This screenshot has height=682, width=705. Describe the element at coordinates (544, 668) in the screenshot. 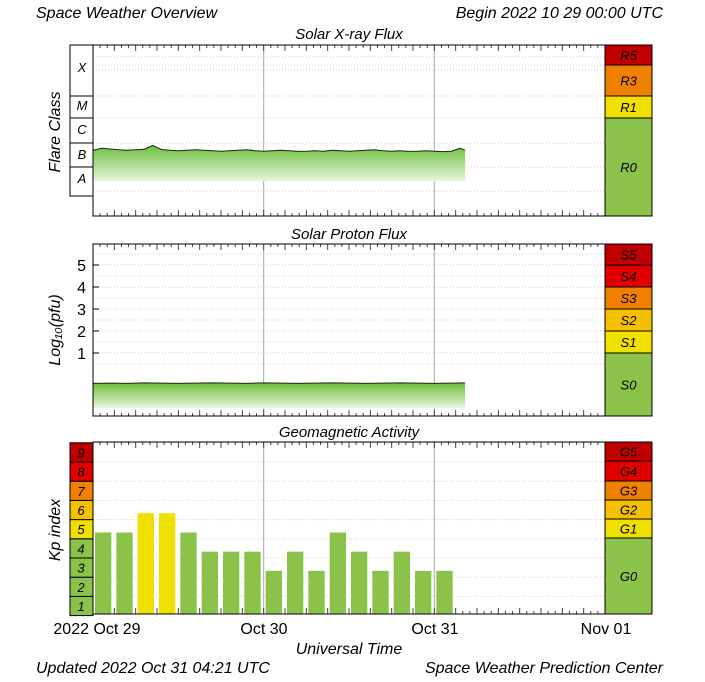

I see `footer-source: Space Weather Prediction Center` at that location.